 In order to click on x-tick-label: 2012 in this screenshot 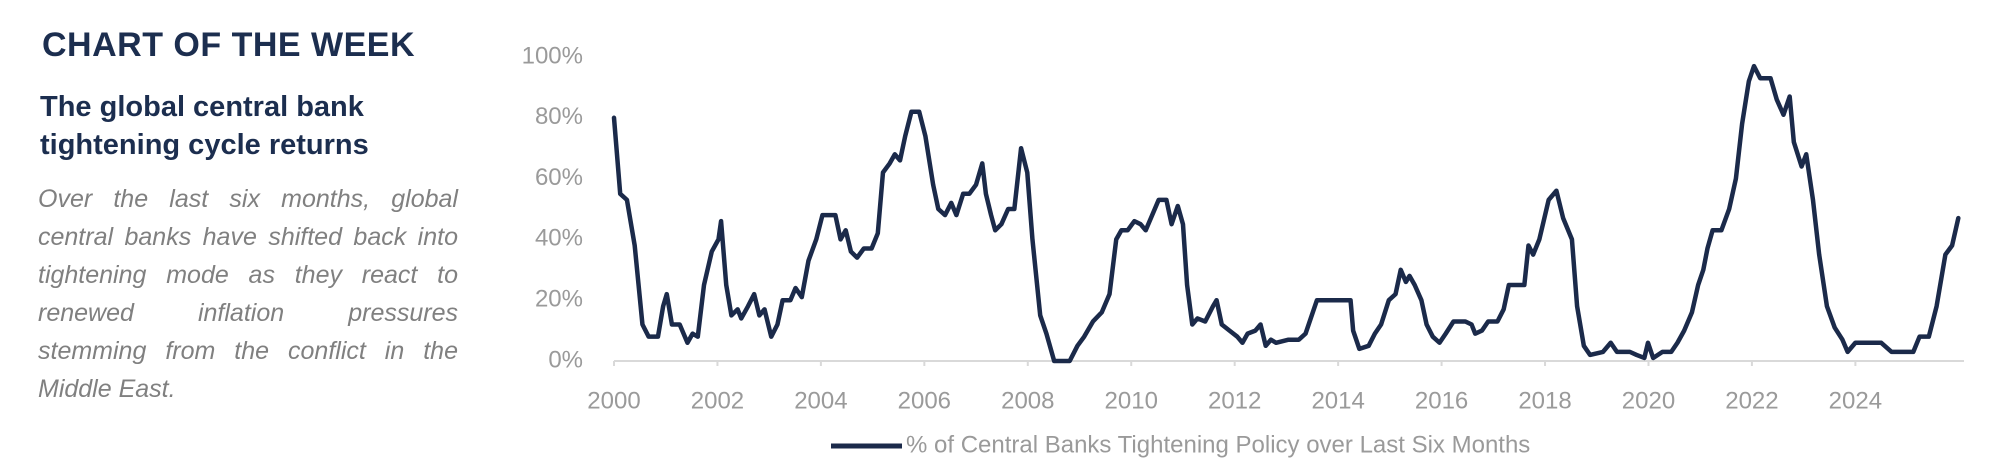, I will do `click(1234, 400)`.